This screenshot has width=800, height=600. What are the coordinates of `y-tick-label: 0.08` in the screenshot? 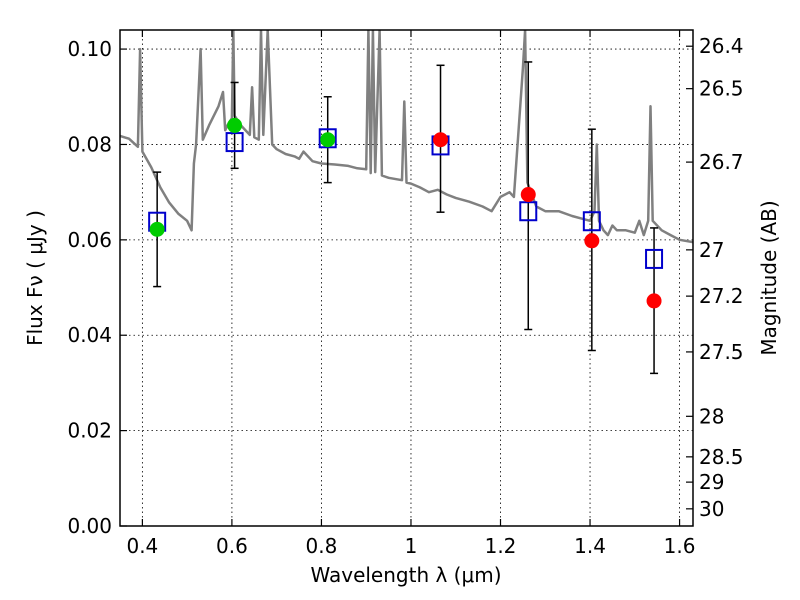 It's located at (89, 144).